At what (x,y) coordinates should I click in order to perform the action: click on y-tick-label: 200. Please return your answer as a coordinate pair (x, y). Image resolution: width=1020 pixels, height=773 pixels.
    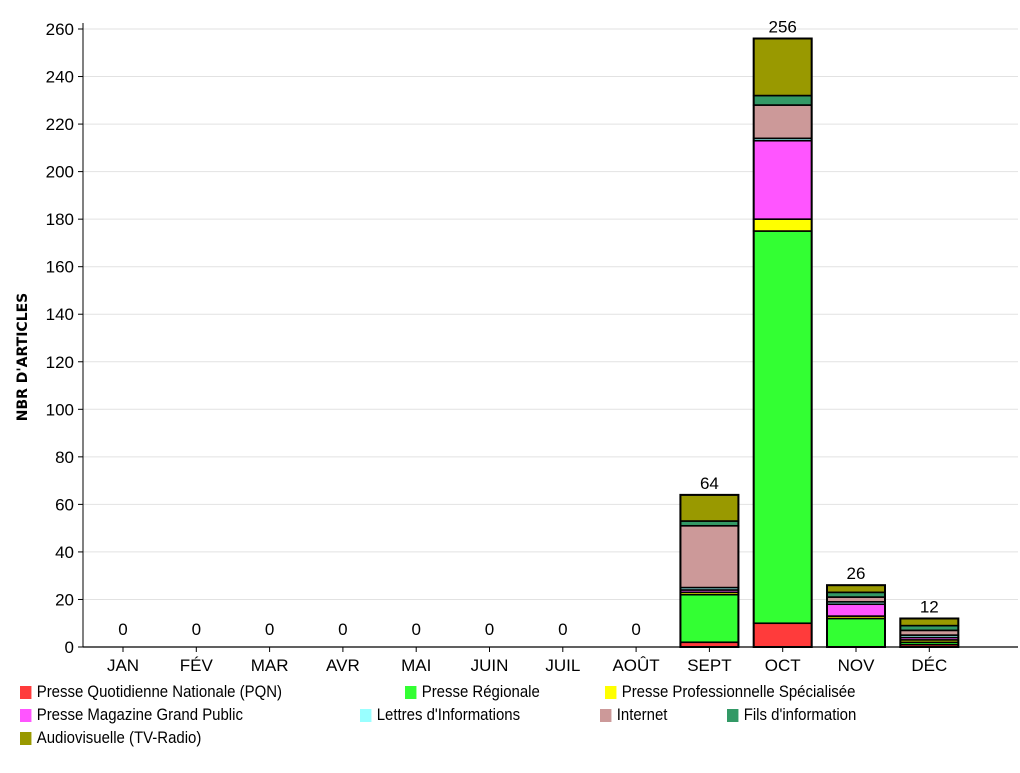
    Looking at the image, I should click on (60, 172).